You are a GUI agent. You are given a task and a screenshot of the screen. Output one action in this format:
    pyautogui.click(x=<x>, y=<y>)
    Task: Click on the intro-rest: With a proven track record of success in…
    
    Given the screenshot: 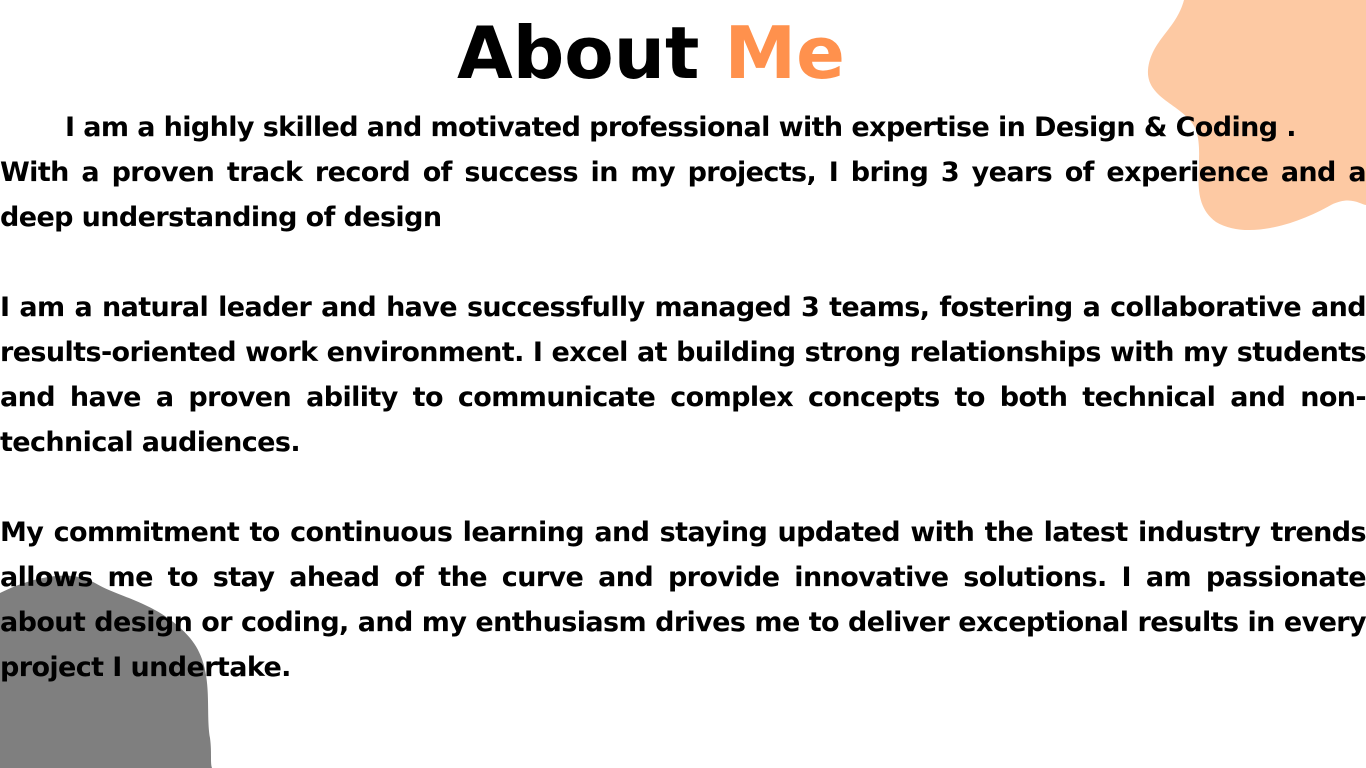 What is the action you would take?
    pyautogui.click(x=683, y=195)
    